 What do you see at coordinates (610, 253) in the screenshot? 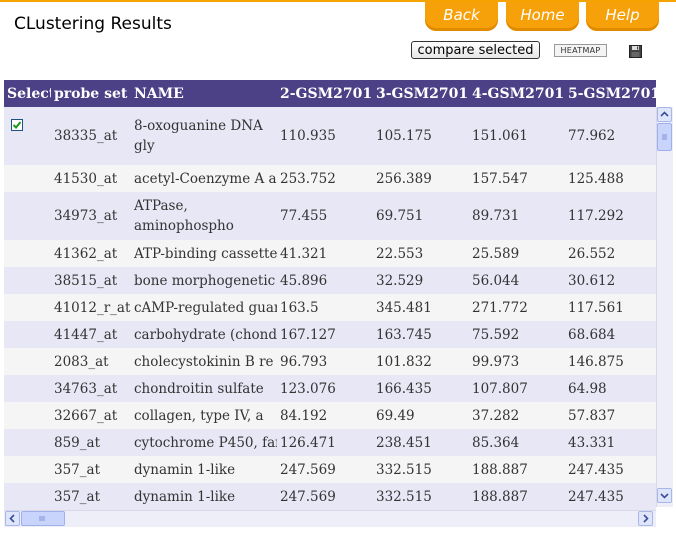
I see `value-cell-gsm27018: 26.552` at bounding box center [610, 253].